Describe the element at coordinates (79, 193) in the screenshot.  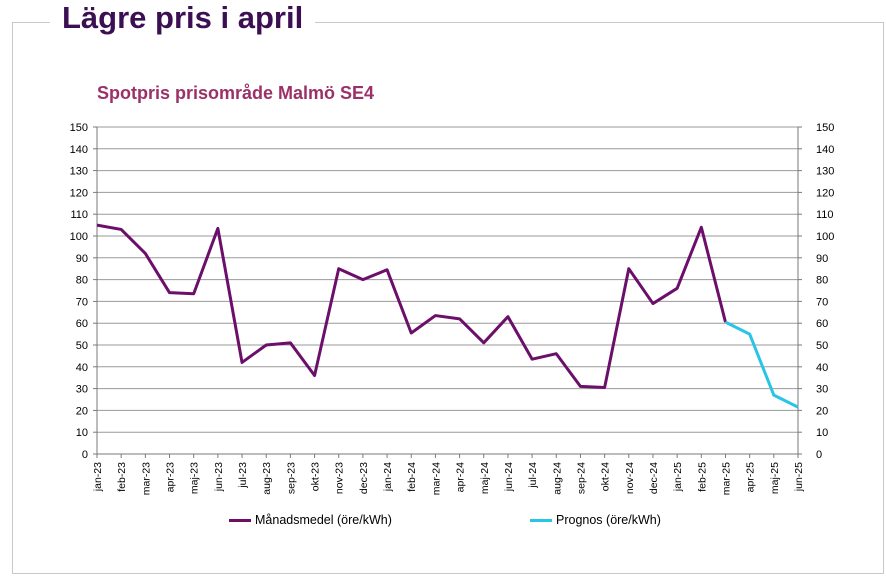
I see `y-tick-label-left: 120` at that location.